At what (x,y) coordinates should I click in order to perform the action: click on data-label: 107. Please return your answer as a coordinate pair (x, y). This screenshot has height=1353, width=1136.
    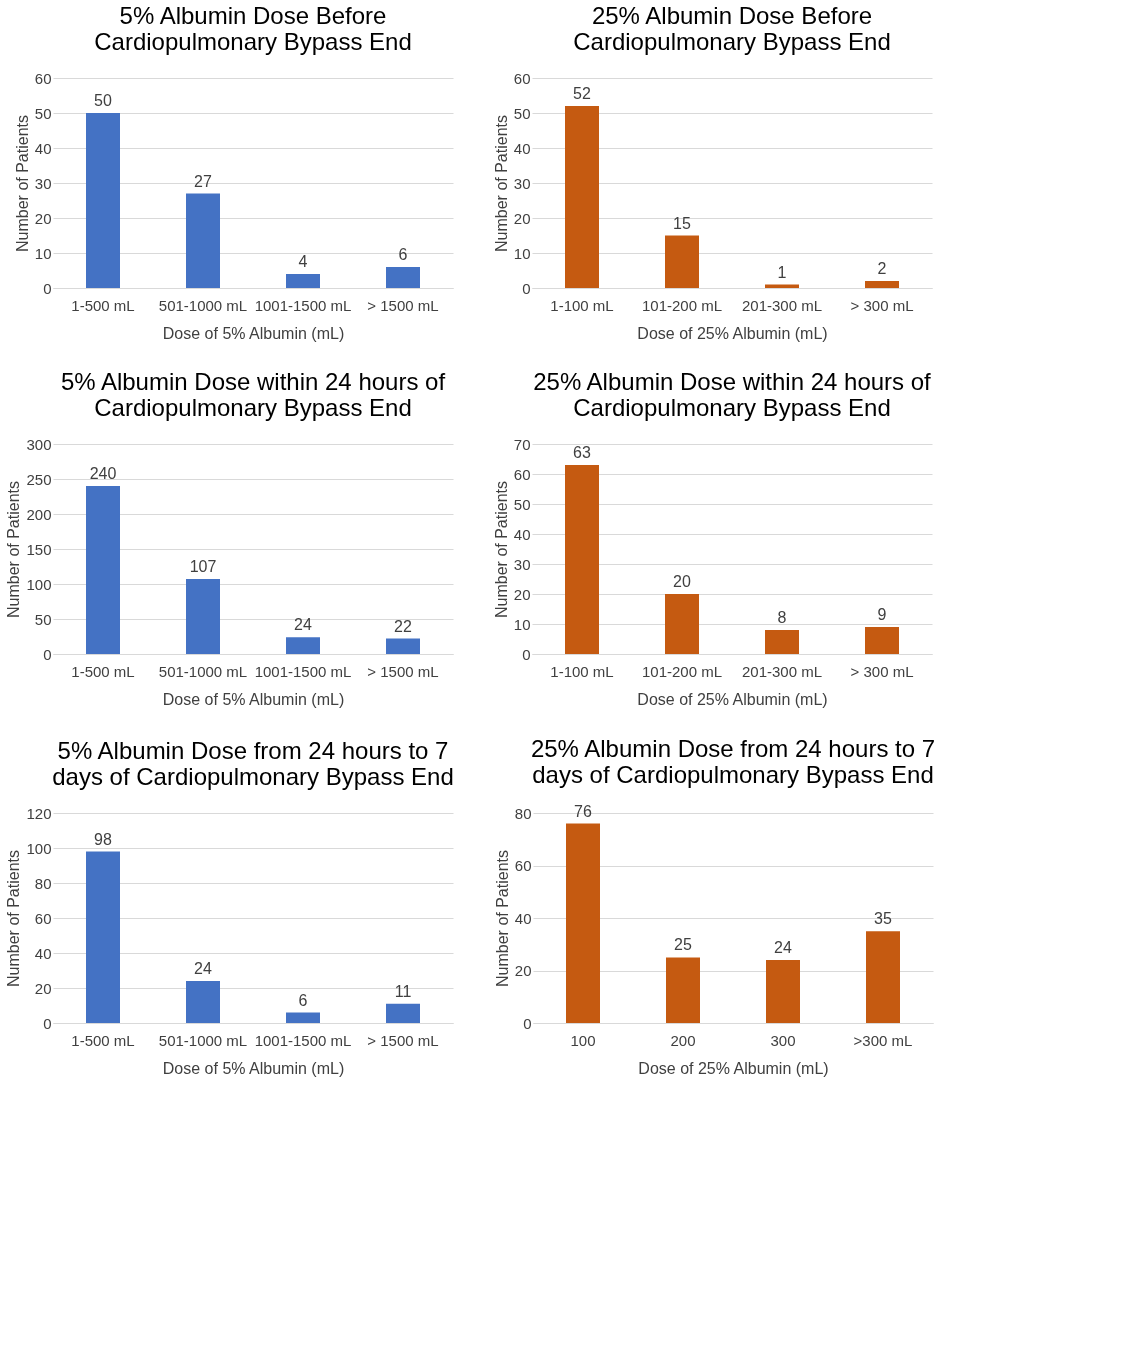
    Looking at the image, I should click on (203, 567).